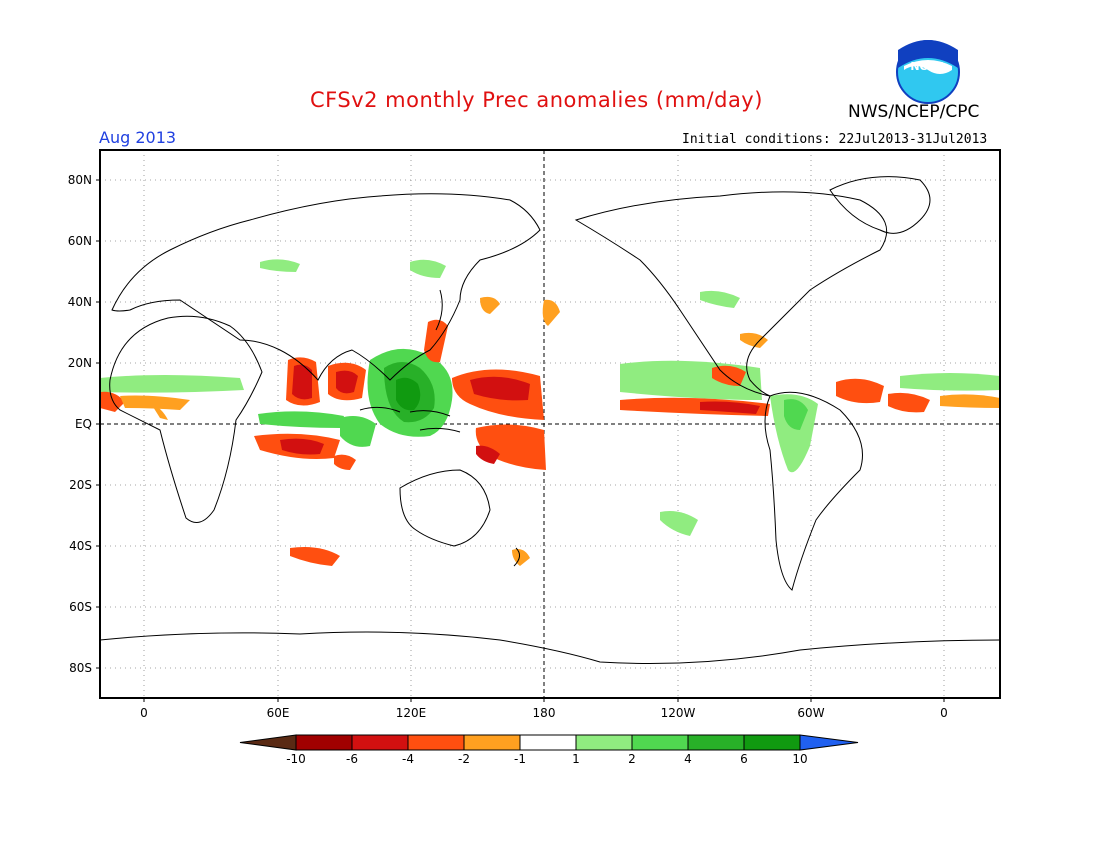 The image size is (1100, 850). Describe the element at coordinates (411, 713) in the screenshot. I see `lon-label: 120E` at that location.